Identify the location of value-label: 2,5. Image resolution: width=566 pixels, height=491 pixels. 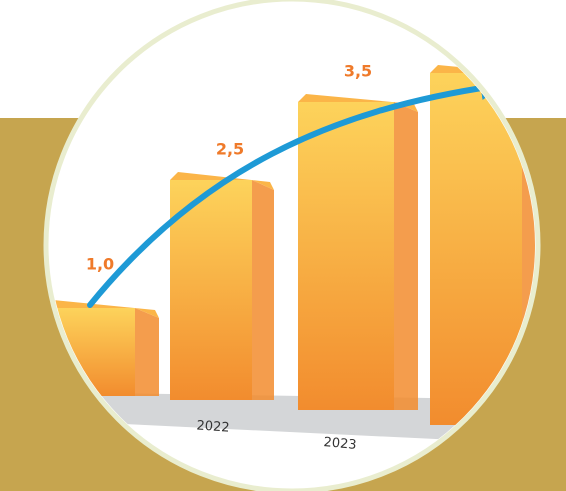
(230, 149).